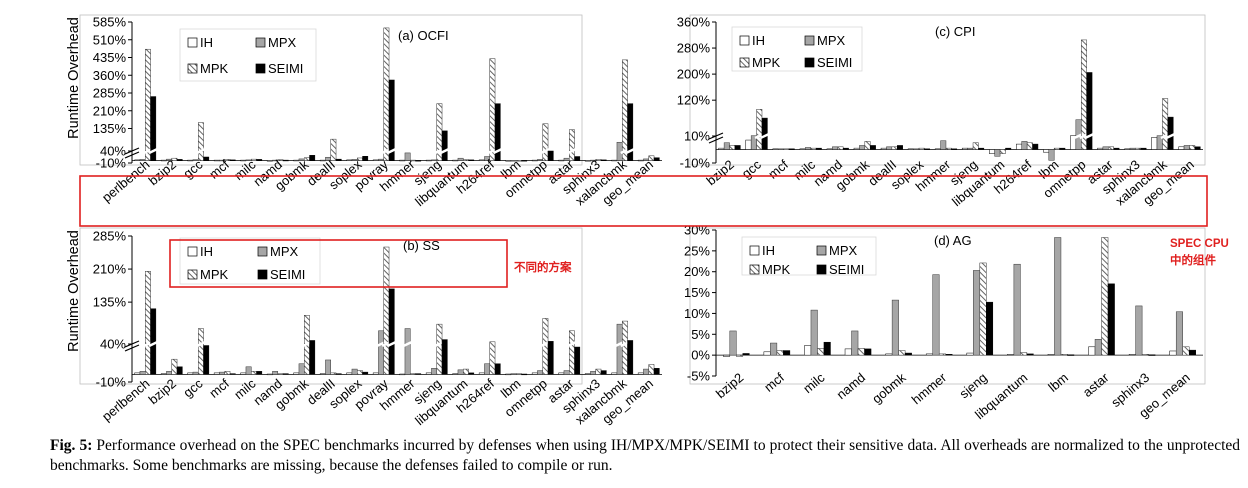 This screenshot has height=488, width=1248. What do you see at coordinates (111, 163) in the screenshot?
I see `y-tick-label: -10%` at bounding box center [111, 163].